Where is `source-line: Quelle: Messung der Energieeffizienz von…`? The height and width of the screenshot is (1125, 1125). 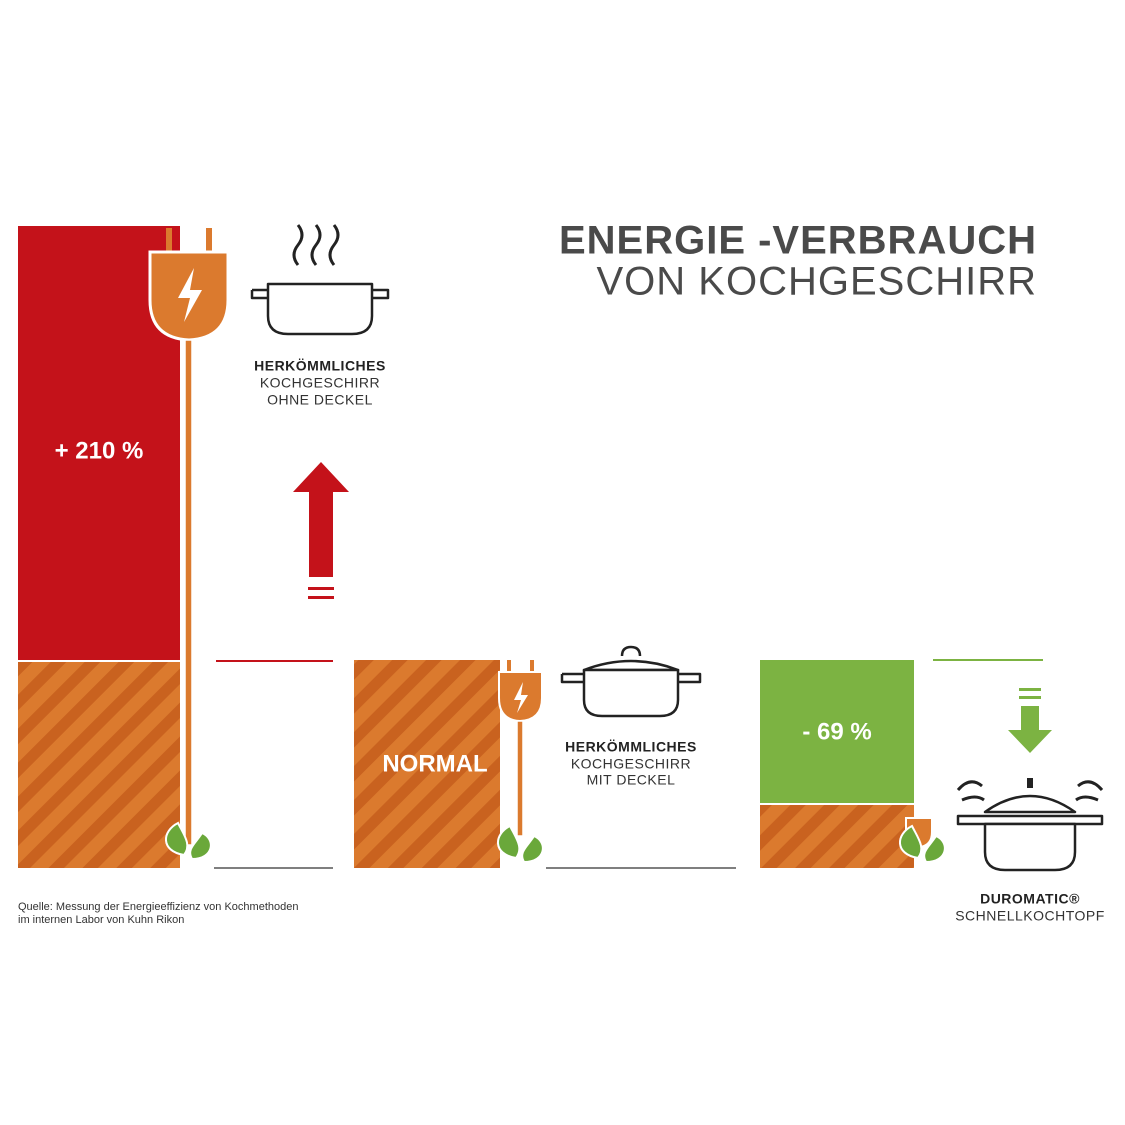 source-line: Quelle: Messung der Energieeffizienz von… is located at coordinates (158, 907).